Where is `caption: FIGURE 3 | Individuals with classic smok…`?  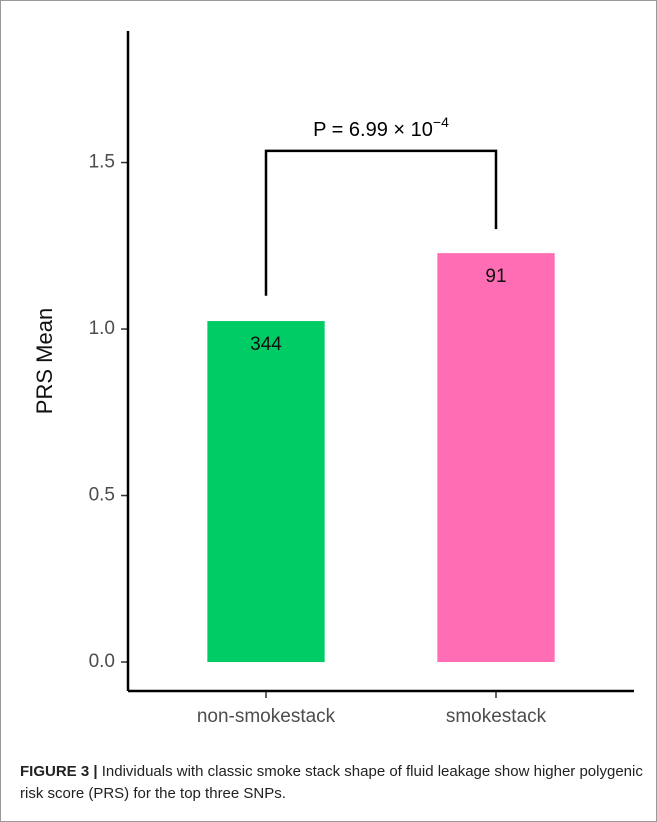
caption: FIGURE 3 | Individuals with classic smok… is located at coordinates (332, 783).